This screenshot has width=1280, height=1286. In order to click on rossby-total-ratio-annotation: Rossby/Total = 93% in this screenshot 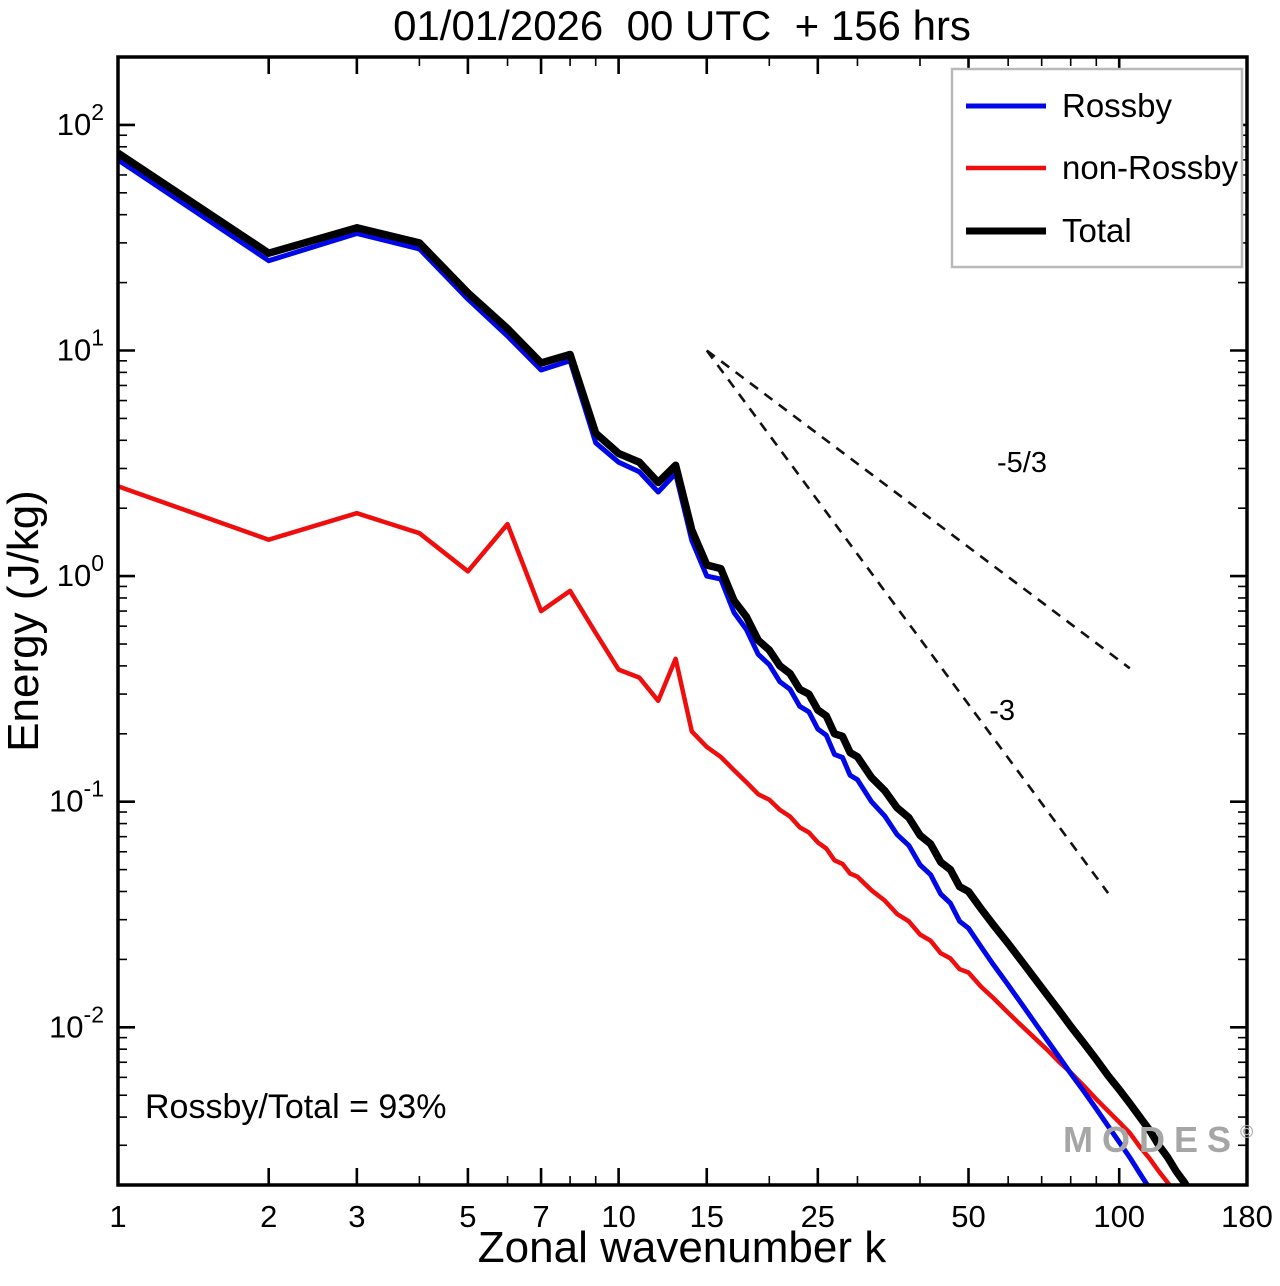, I will do `click(295, 1107)`.